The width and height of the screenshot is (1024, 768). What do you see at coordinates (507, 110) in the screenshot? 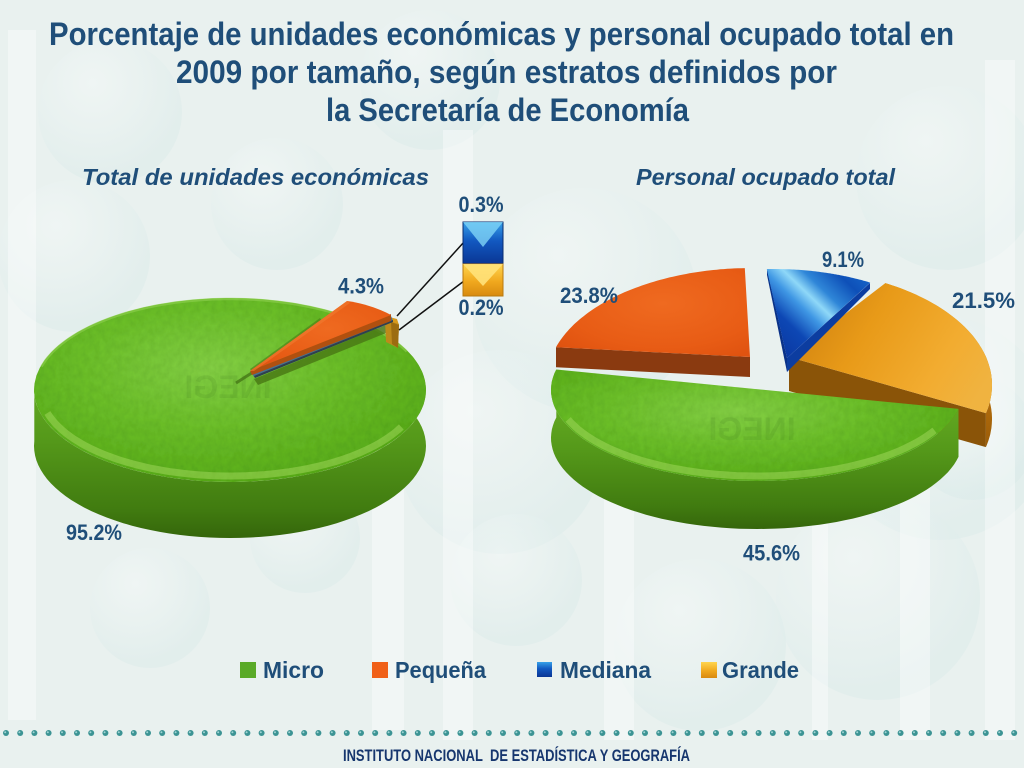
I see `svg-text: la Secretaría de Economía` at bounding box center [507, 110].